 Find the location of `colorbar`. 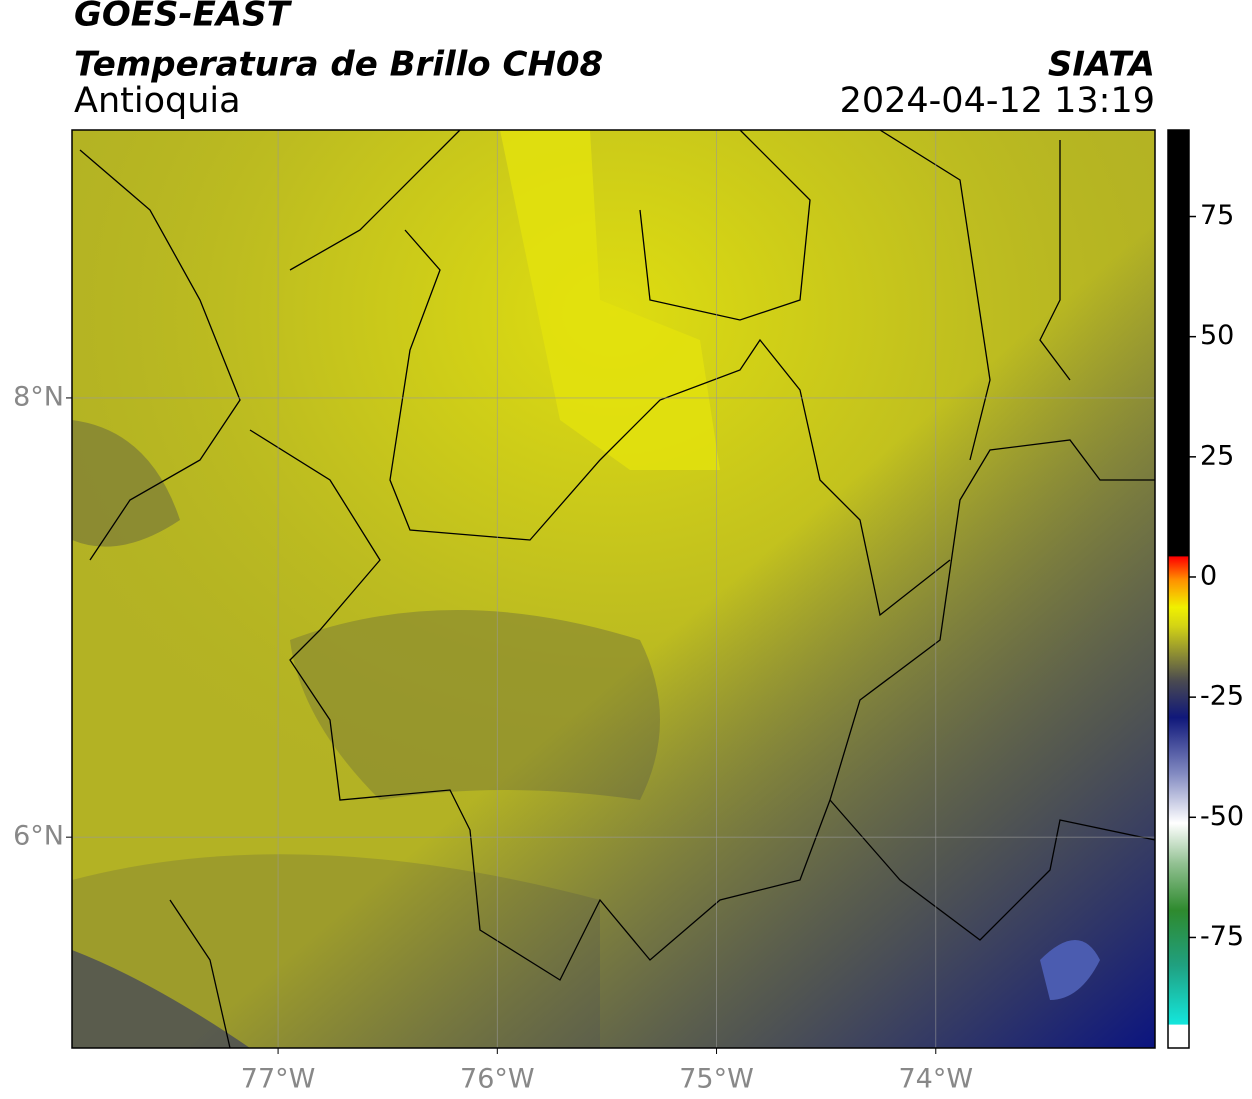

colorbar is located at coordinates (1178, 589).